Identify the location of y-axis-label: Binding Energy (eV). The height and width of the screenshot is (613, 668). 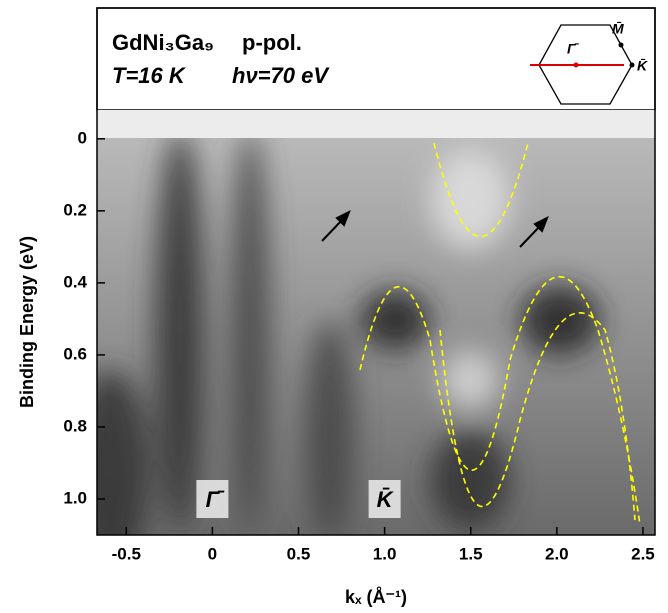
(27, 322).